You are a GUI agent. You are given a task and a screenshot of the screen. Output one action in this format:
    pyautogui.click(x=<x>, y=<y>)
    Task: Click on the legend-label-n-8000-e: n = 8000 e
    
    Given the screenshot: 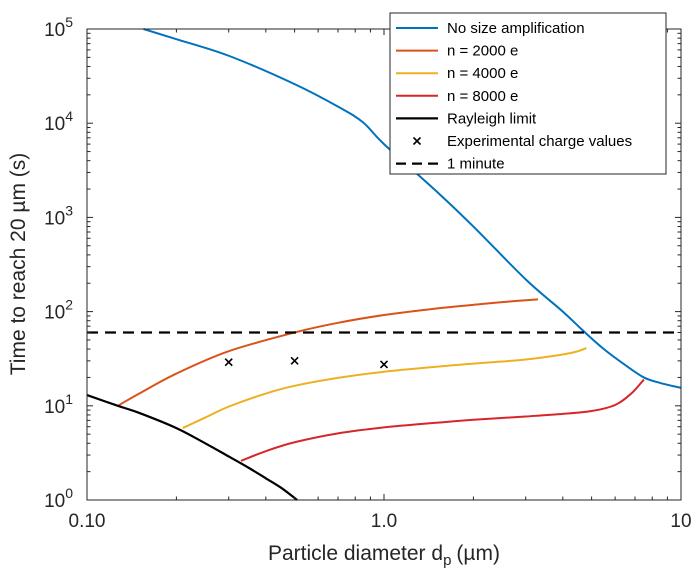 What is the action you would take?
    pyautogui.click(x=482, y=96)
    